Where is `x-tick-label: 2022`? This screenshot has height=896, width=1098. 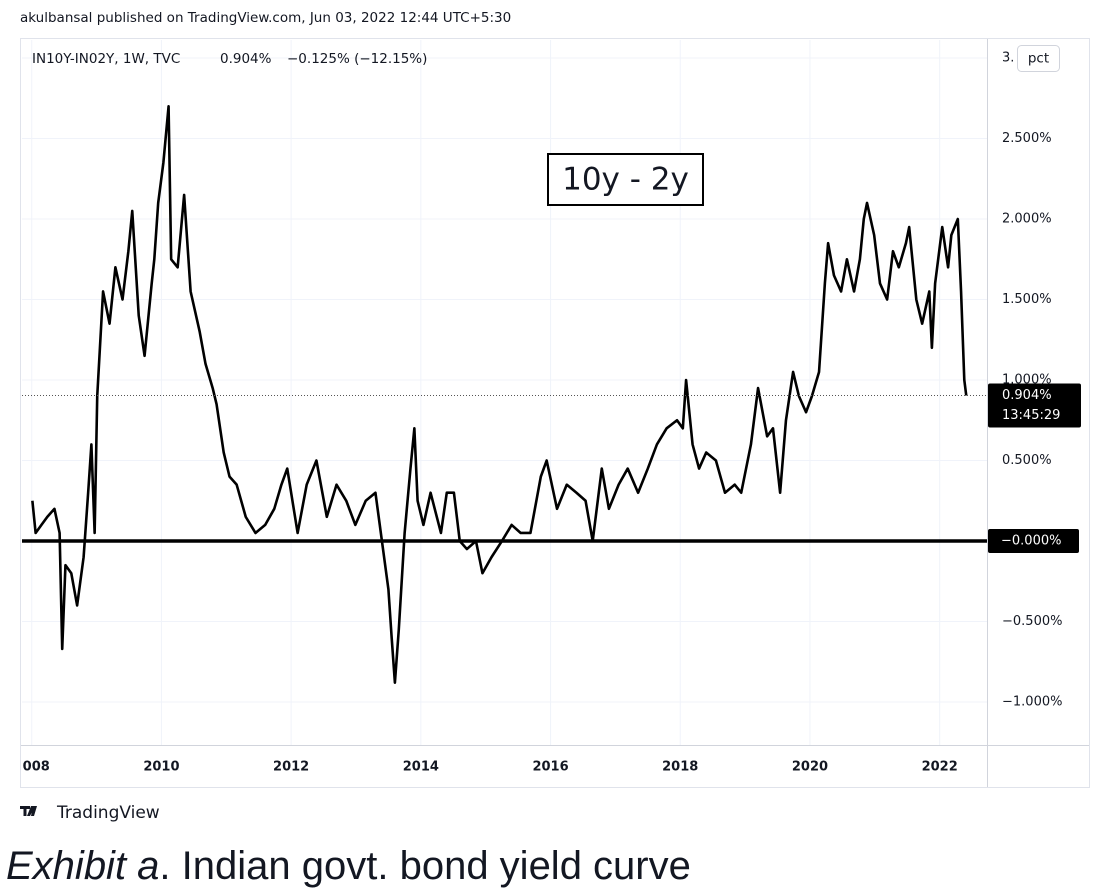
x-tick-label: 2022 is located at coordinates (940, 767).